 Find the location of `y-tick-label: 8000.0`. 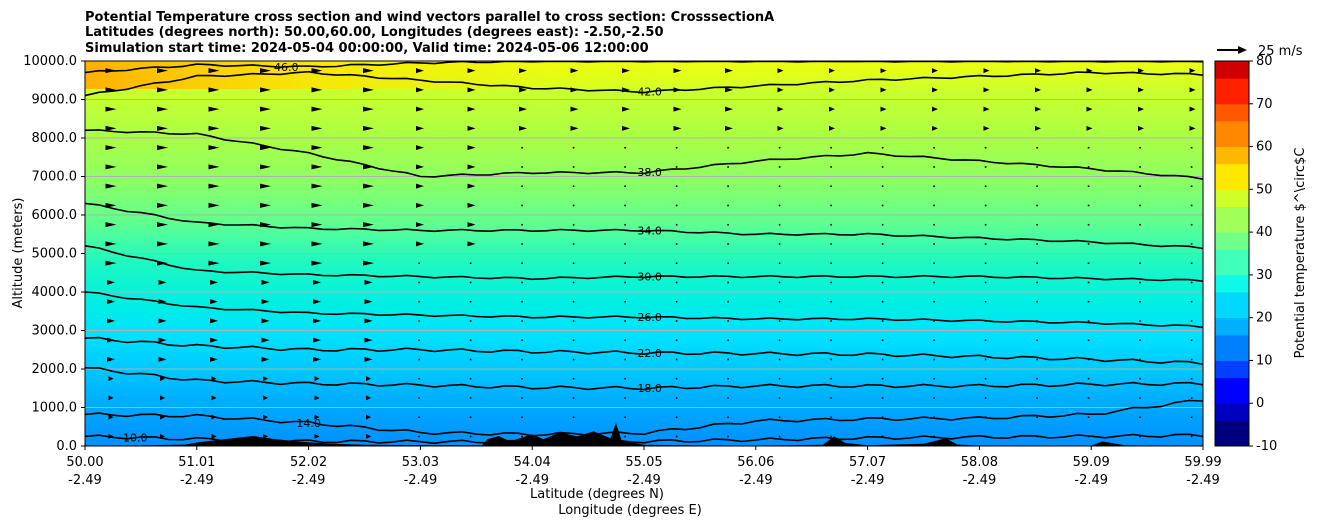

y-tick-label: 8000.0 is located at coordinates (55, 138).